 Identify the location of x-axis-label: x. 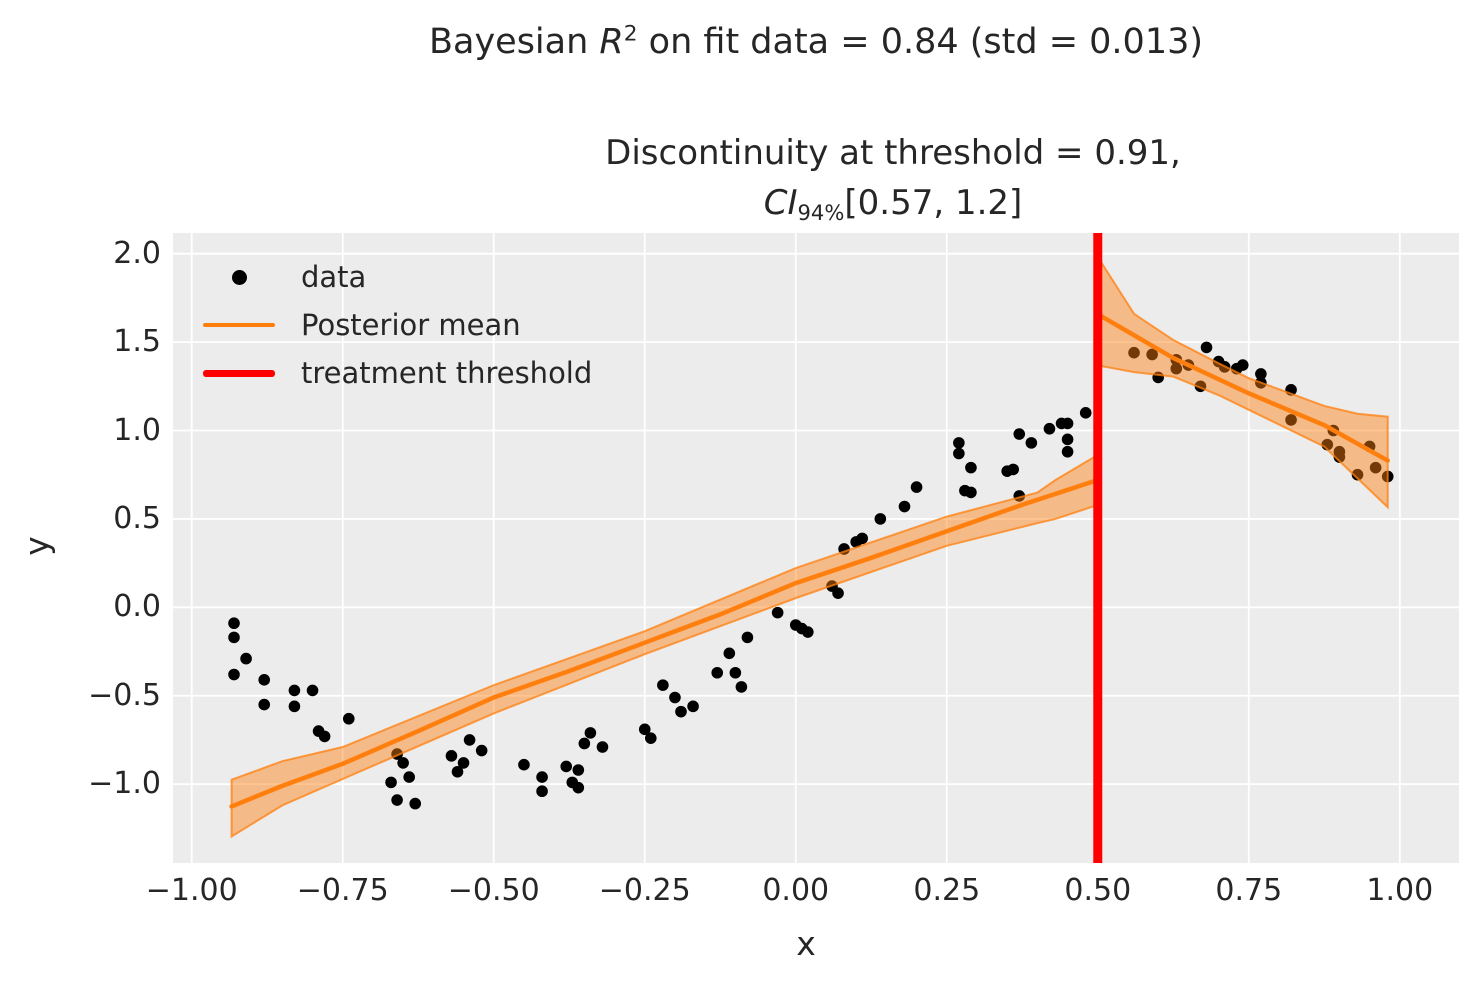
(806, 943).